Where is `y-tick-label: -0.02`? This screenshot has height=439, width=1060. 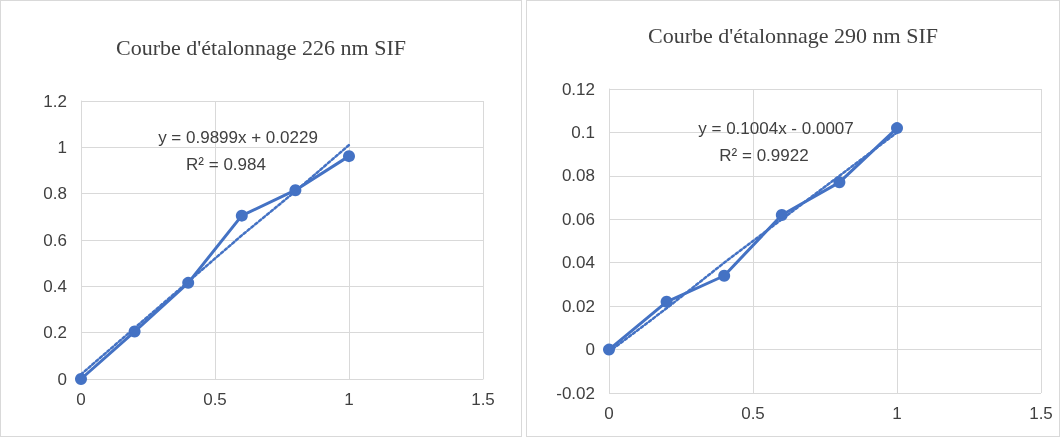
y-tick-label: -0.02 is located at coordinates (575, 393).